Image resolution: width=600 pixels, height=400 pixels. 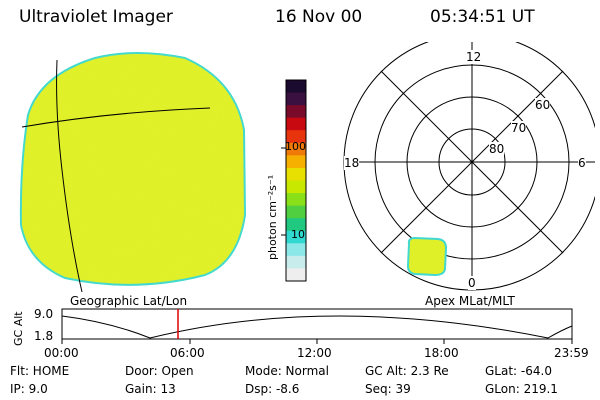 What do you see at coordinates (272, 389) in the screenshot?
I see `dsp-field: Dsp: -8.6` at bounding box center [272, 389].